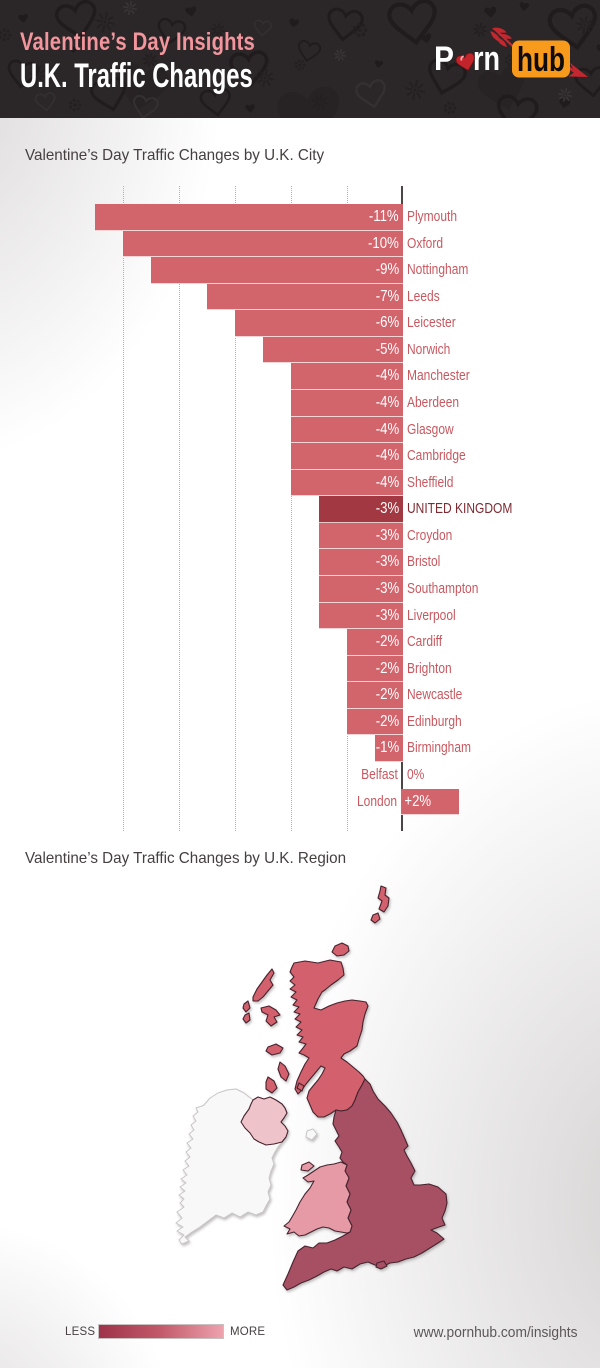 The width and height of the screenshot is (600, 1368). What do you see at coordinates (444, 59) in the screenshot?
I see `svg-text: P` at bounding box center [444, 59].